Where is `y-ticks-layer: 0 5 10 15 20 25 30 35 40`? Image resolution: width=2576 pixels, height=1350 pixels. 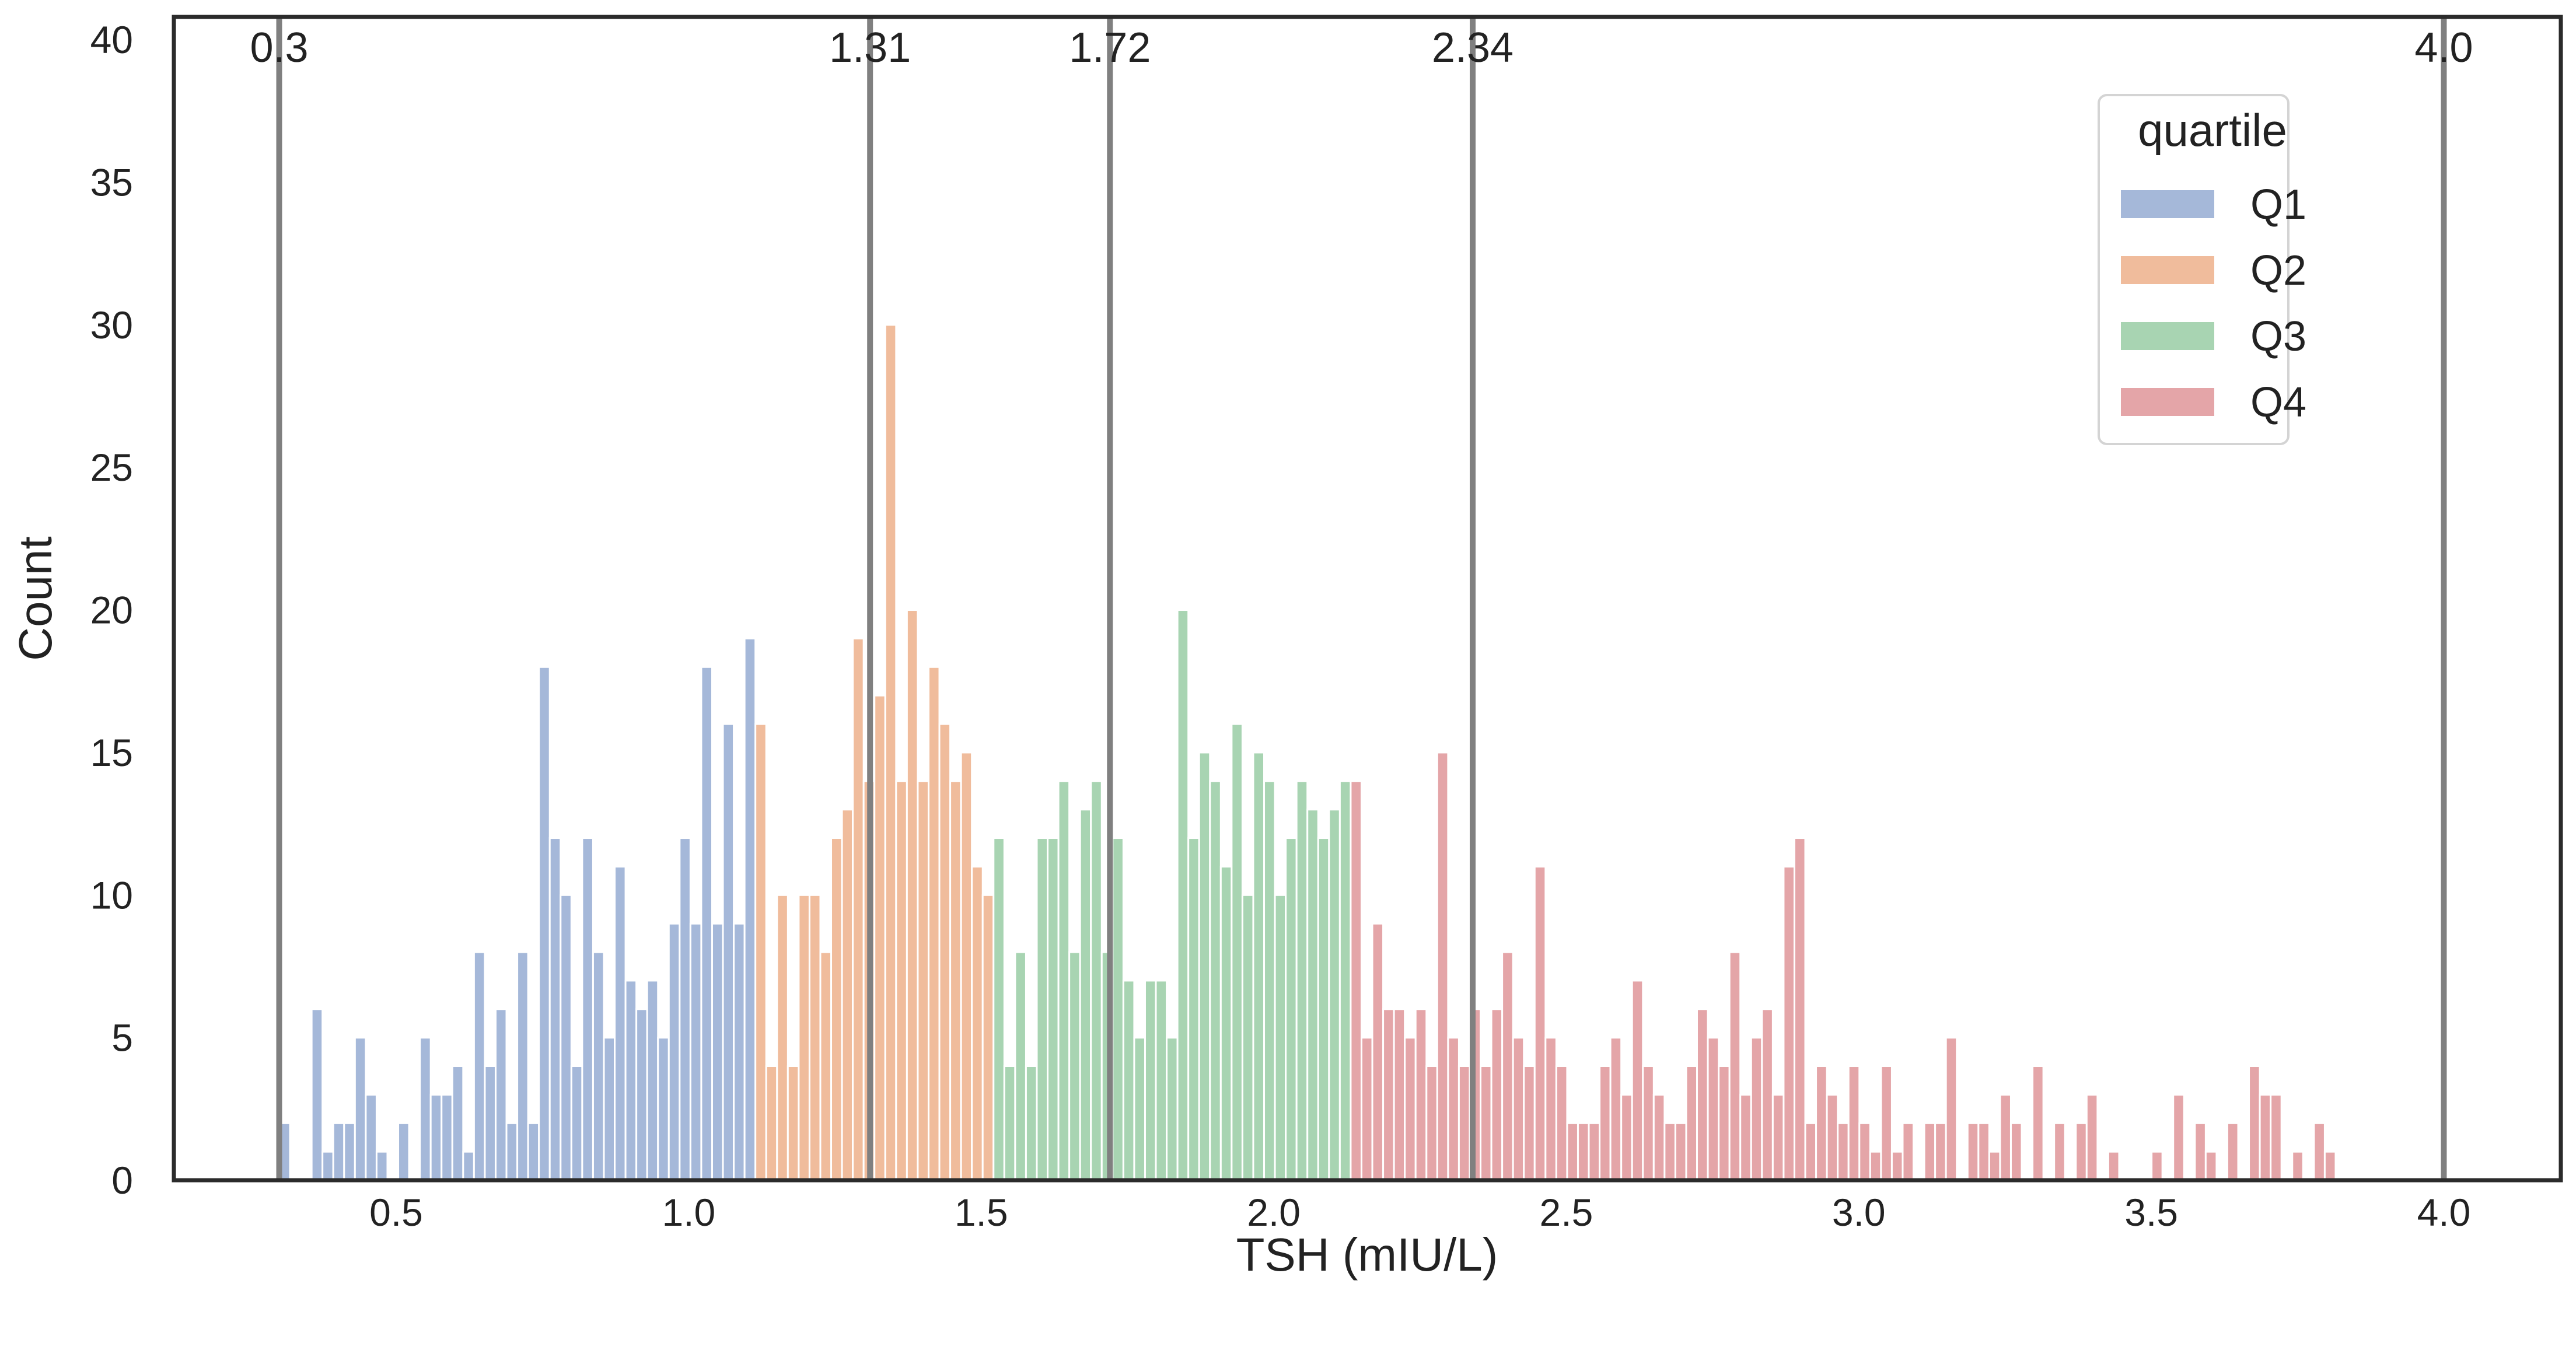
y-ticks-layer: 0 5 10 15 20 25 30 35 40 is located at coordinates (111, 610).